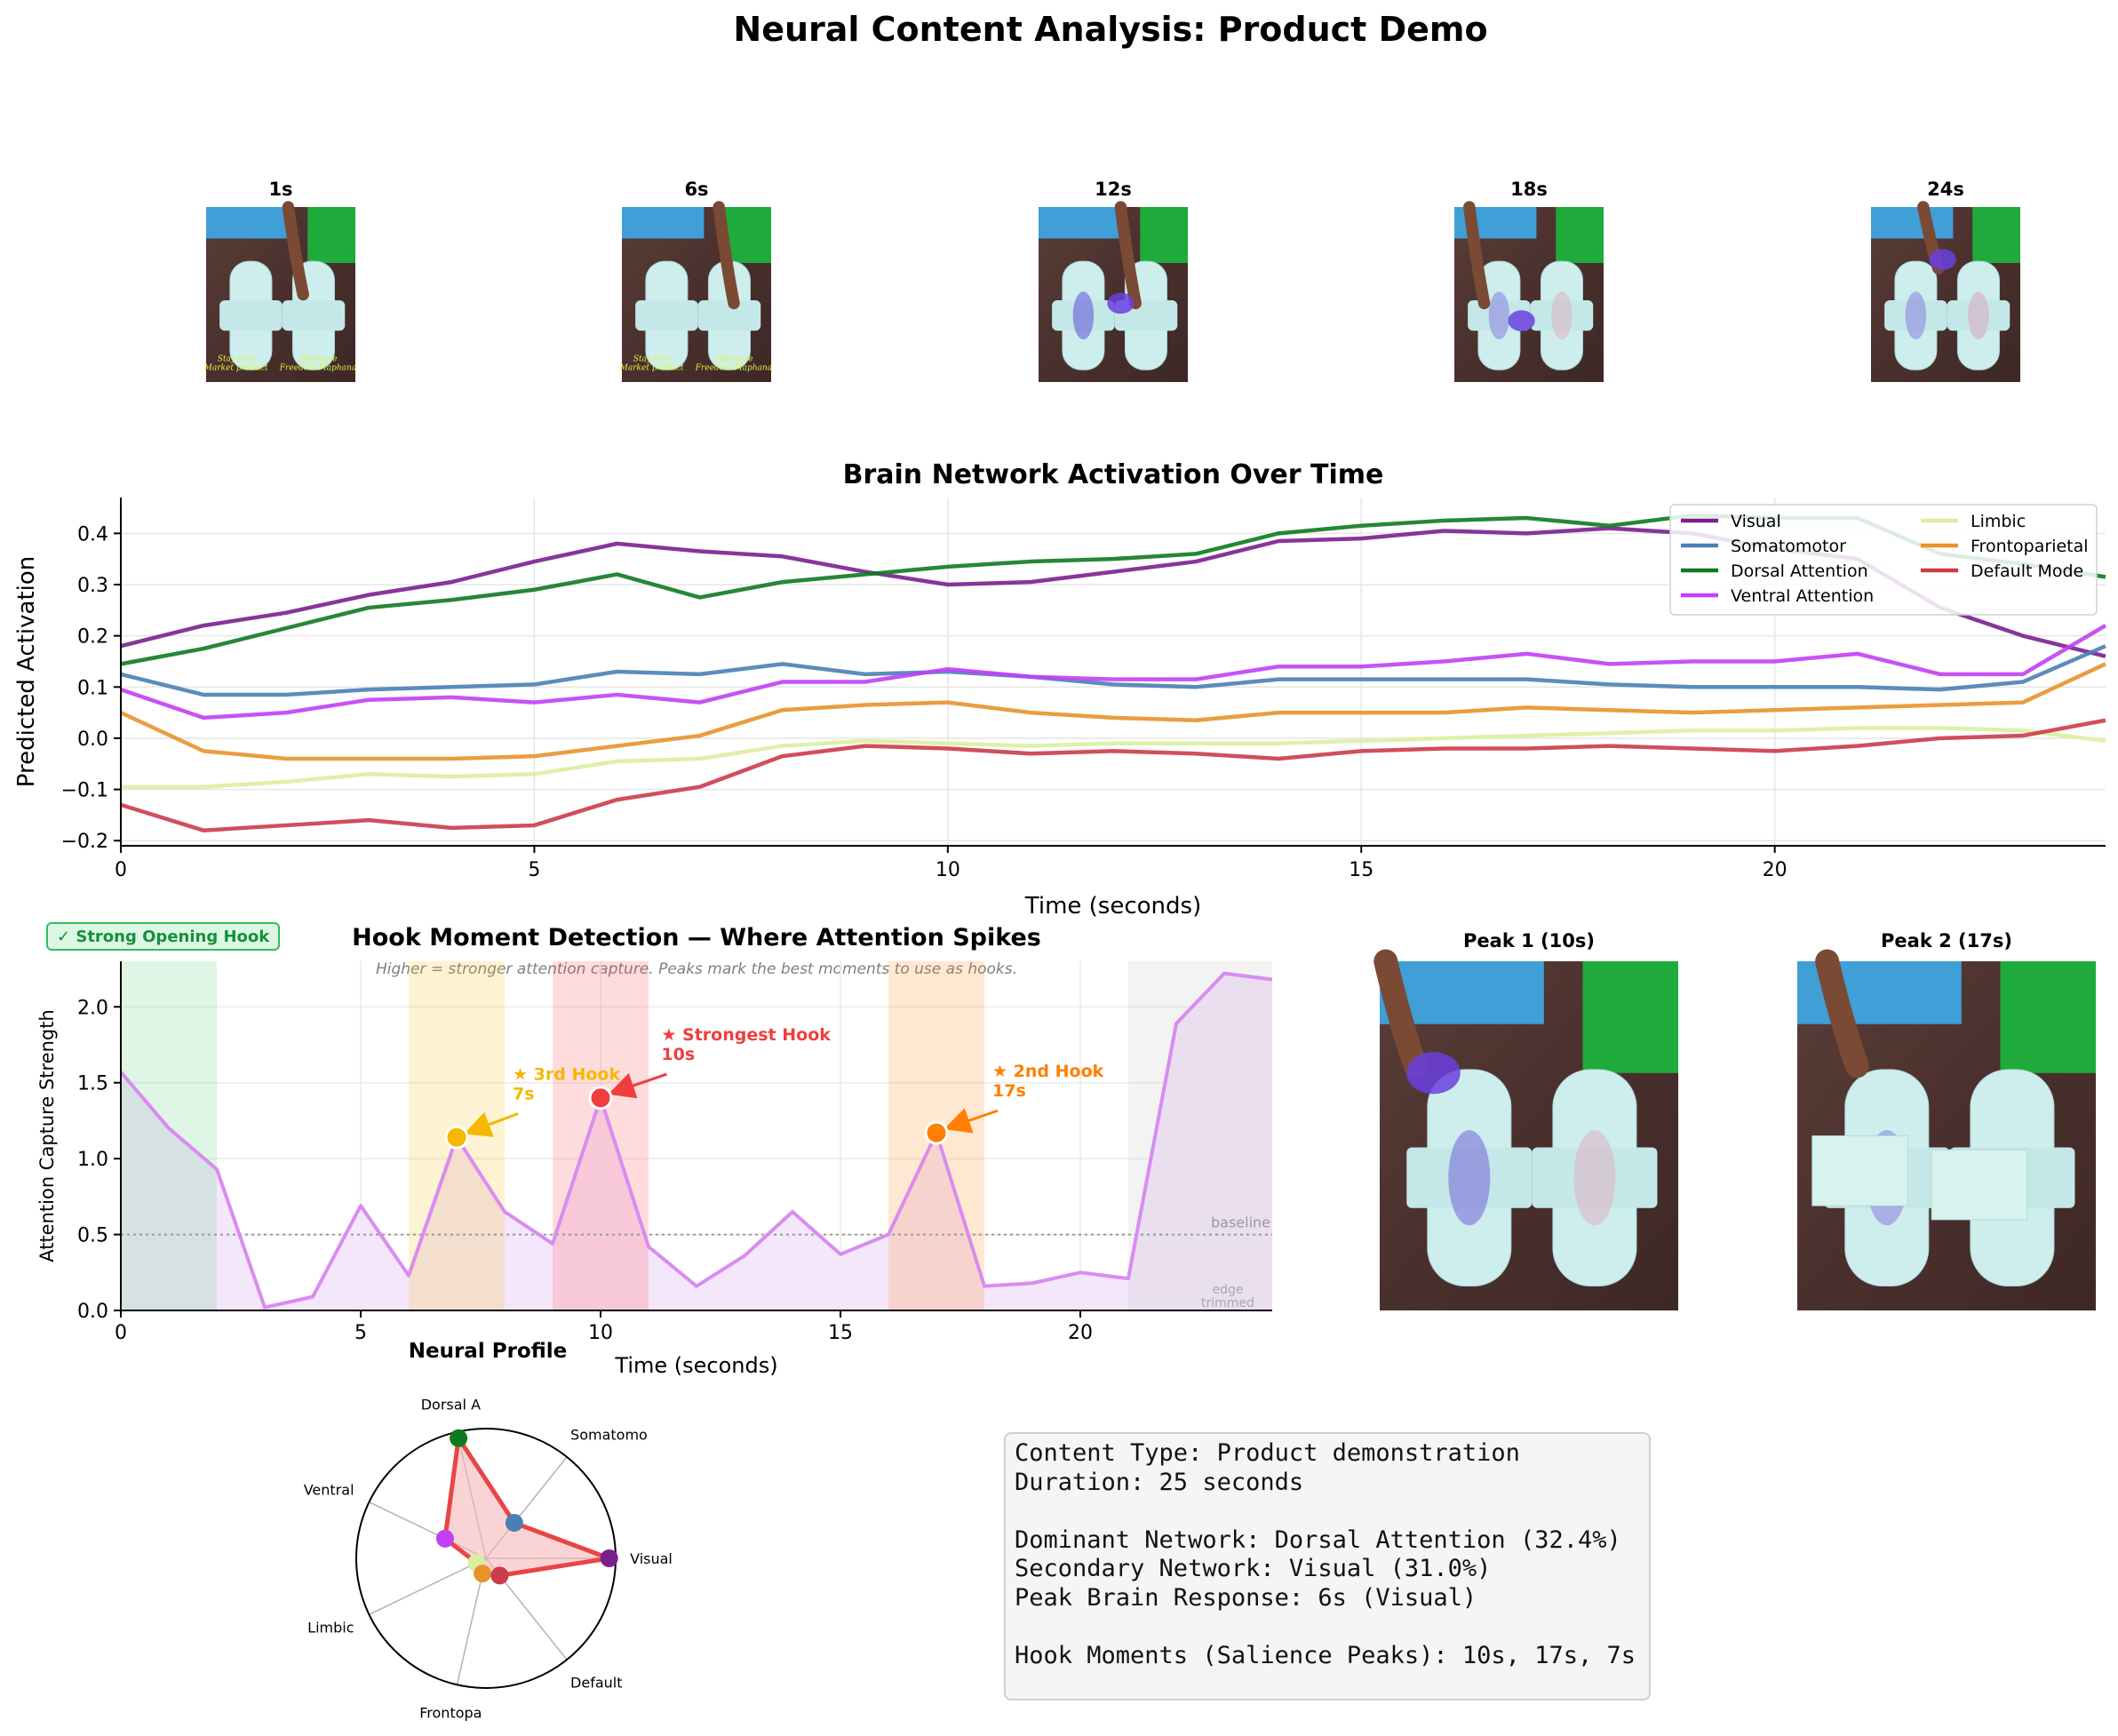 The image size is (2118, 1736). Describe the element at coordinates (483, 1574) in the screenshot. I see `radar-point-frontopa` at that location.